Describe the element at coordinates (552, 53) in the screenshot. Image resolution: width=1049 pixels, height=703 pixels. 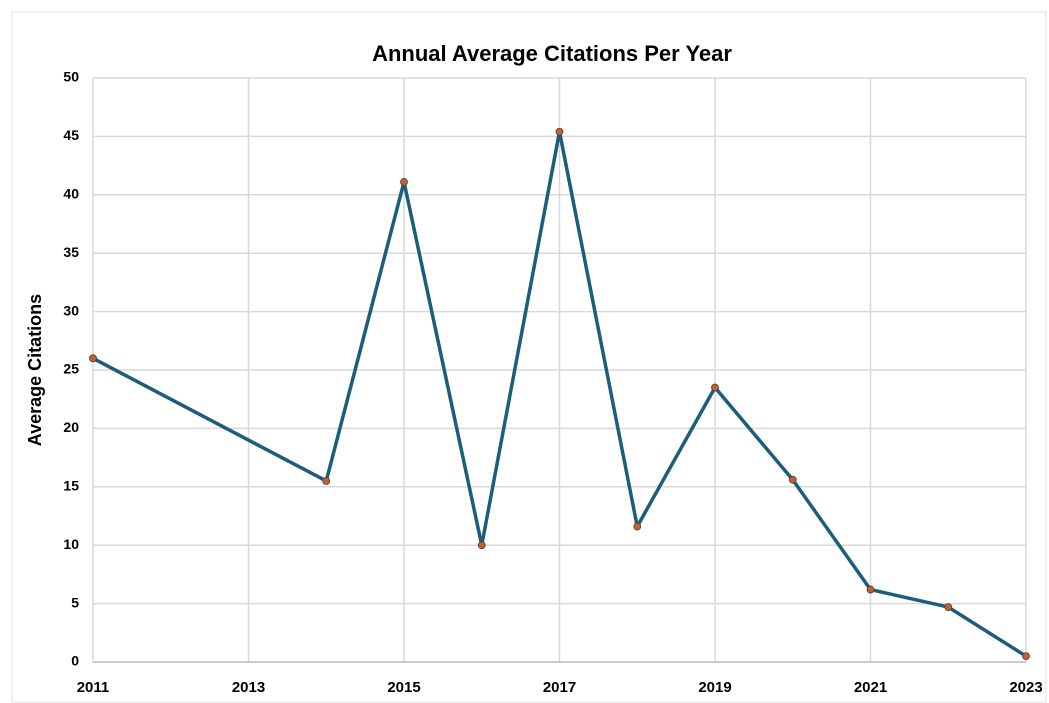
I see `chart-title: Annual Average Citations Per Year` at that location.